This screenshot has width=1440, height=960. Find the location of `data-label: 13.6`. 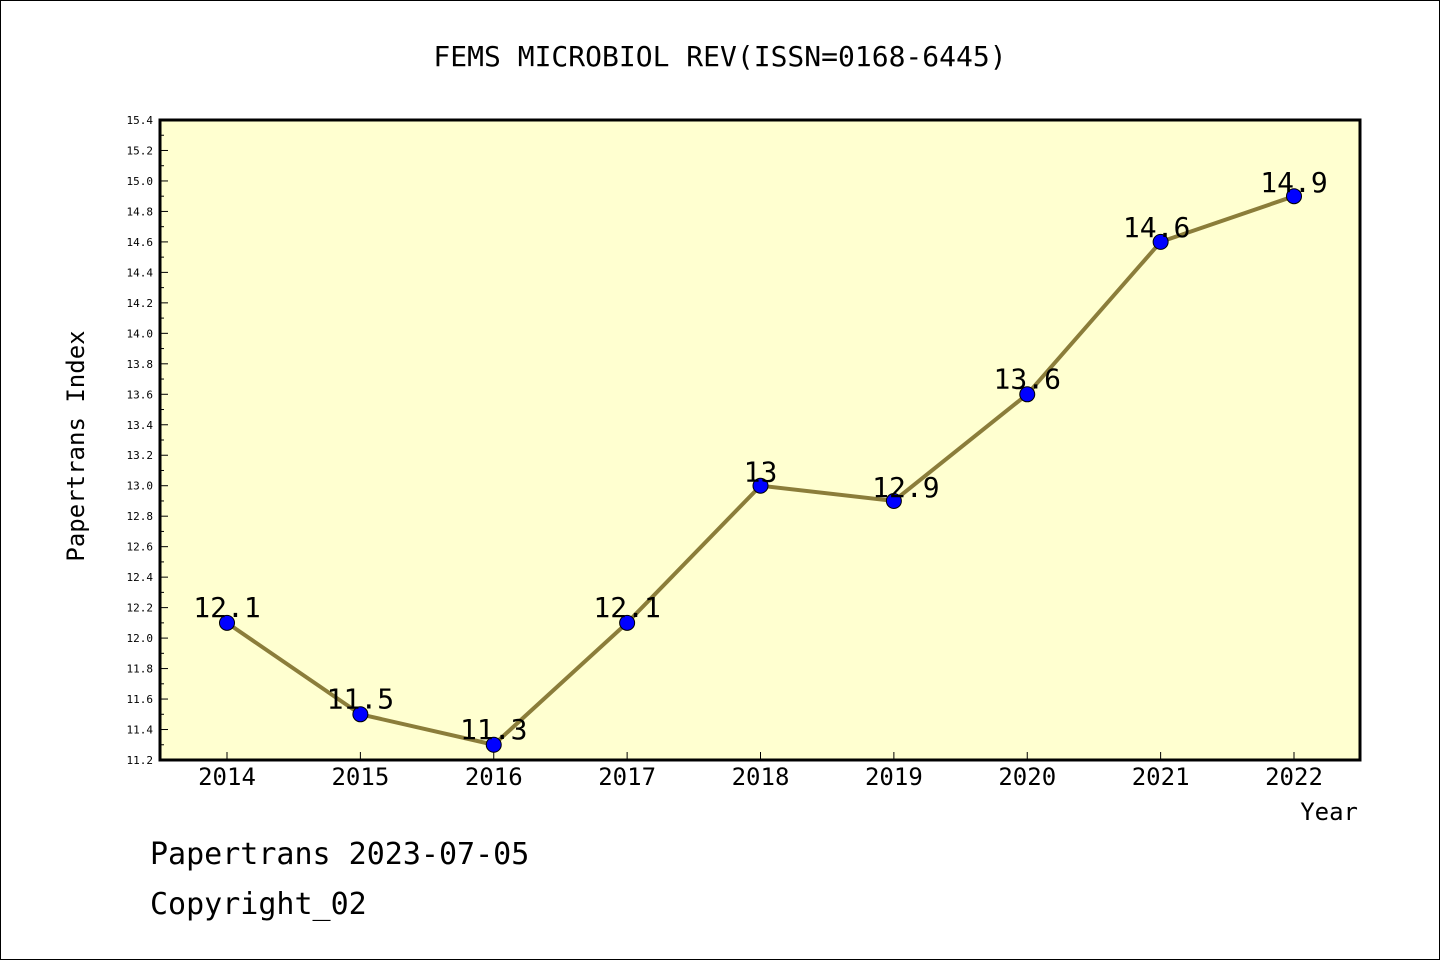

data-label: 13.6 is located at coordinates (1027, 378).